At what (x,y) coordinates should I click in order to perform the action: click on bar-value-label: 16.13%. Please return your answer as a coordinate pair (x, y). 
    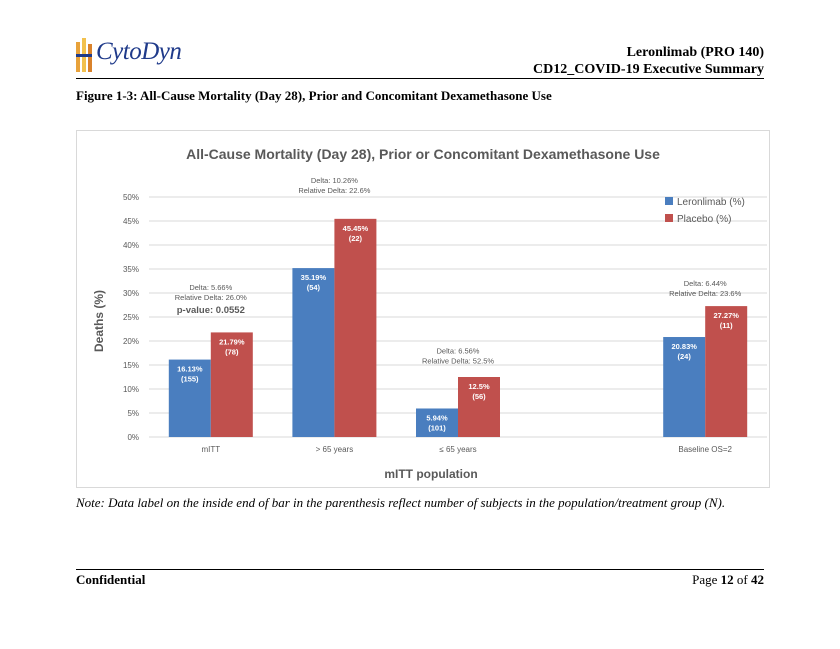
    Looking at the image, I should click on (190, 369).